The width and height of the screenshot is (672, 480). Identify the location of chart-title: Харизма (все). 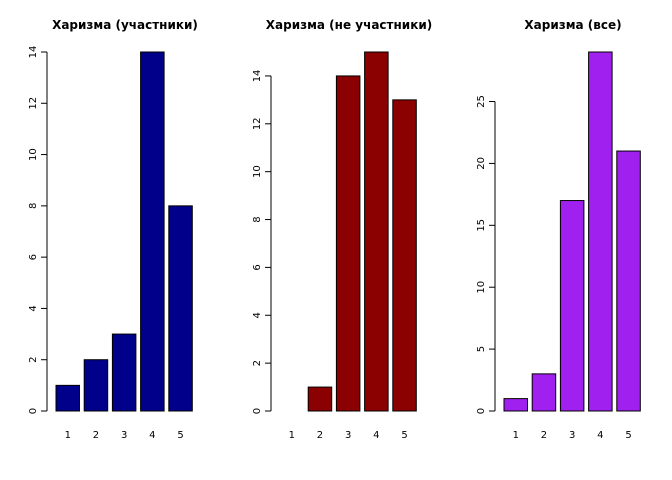
(572, 25).